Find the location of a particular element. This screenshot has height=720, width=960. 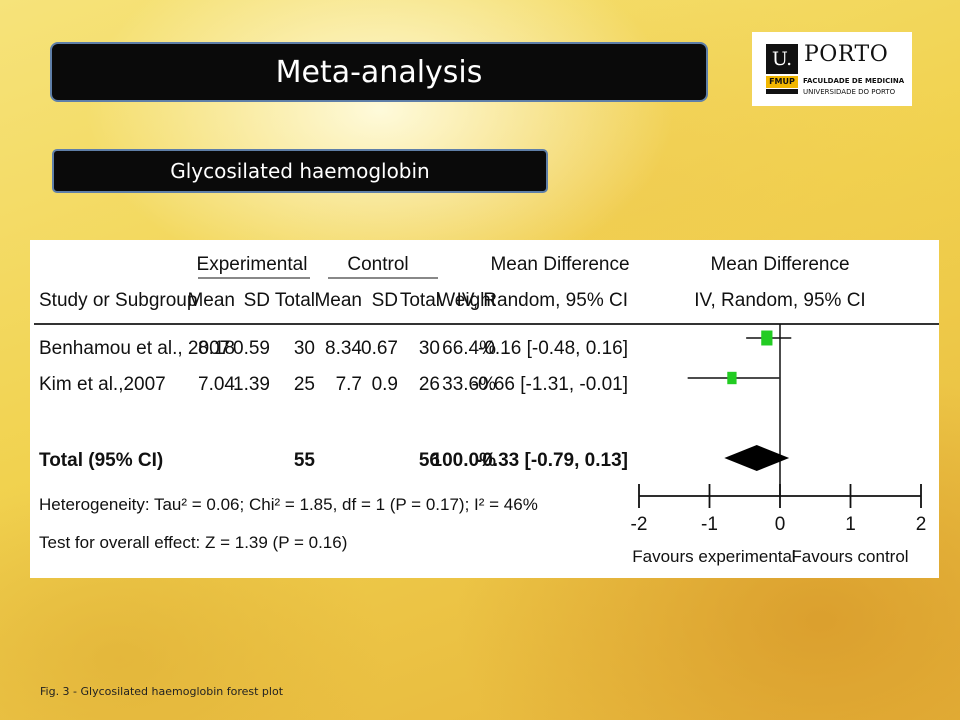

col-exp-mean: Mean is located at coordinates (211, 300).